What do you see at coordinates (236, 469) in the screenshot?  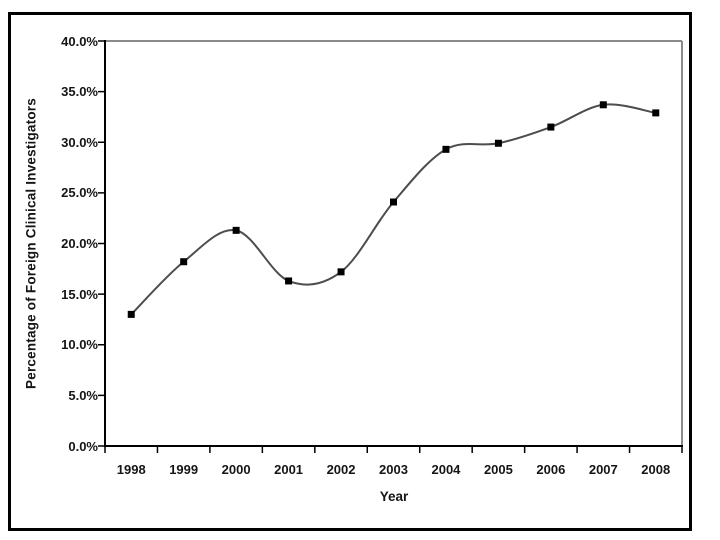 I see `x-tick-label: 2000` at bounding box center [236, 469].